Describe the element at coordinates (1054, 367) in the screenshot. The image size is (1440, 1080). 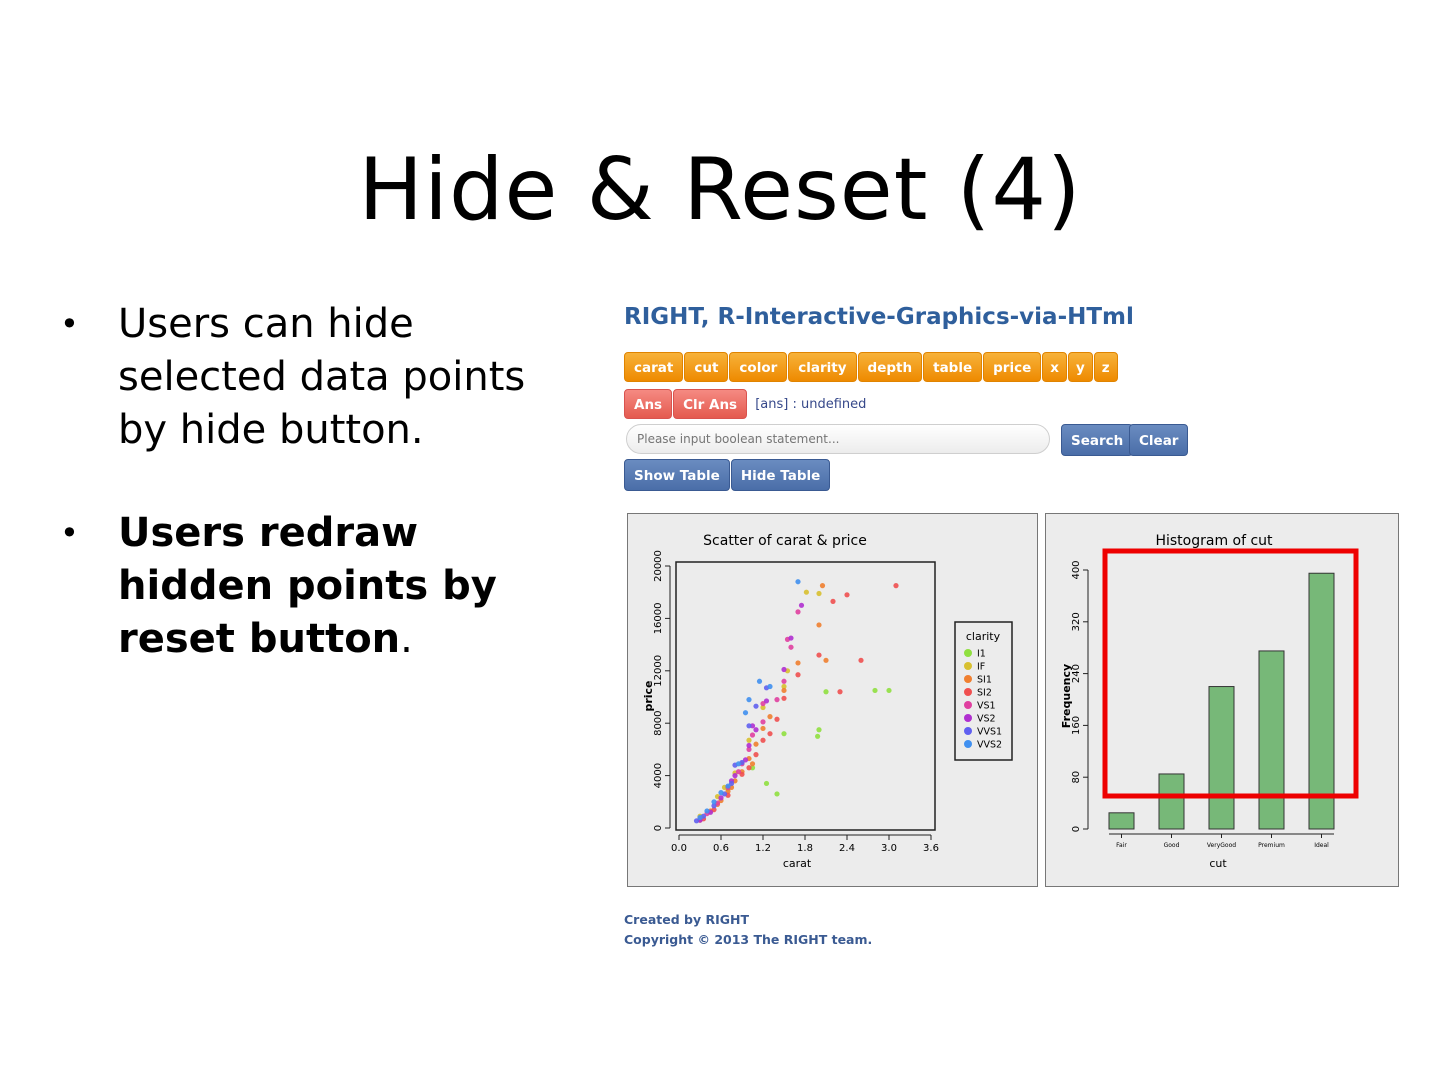
I see `column-button-x: x` at that location.